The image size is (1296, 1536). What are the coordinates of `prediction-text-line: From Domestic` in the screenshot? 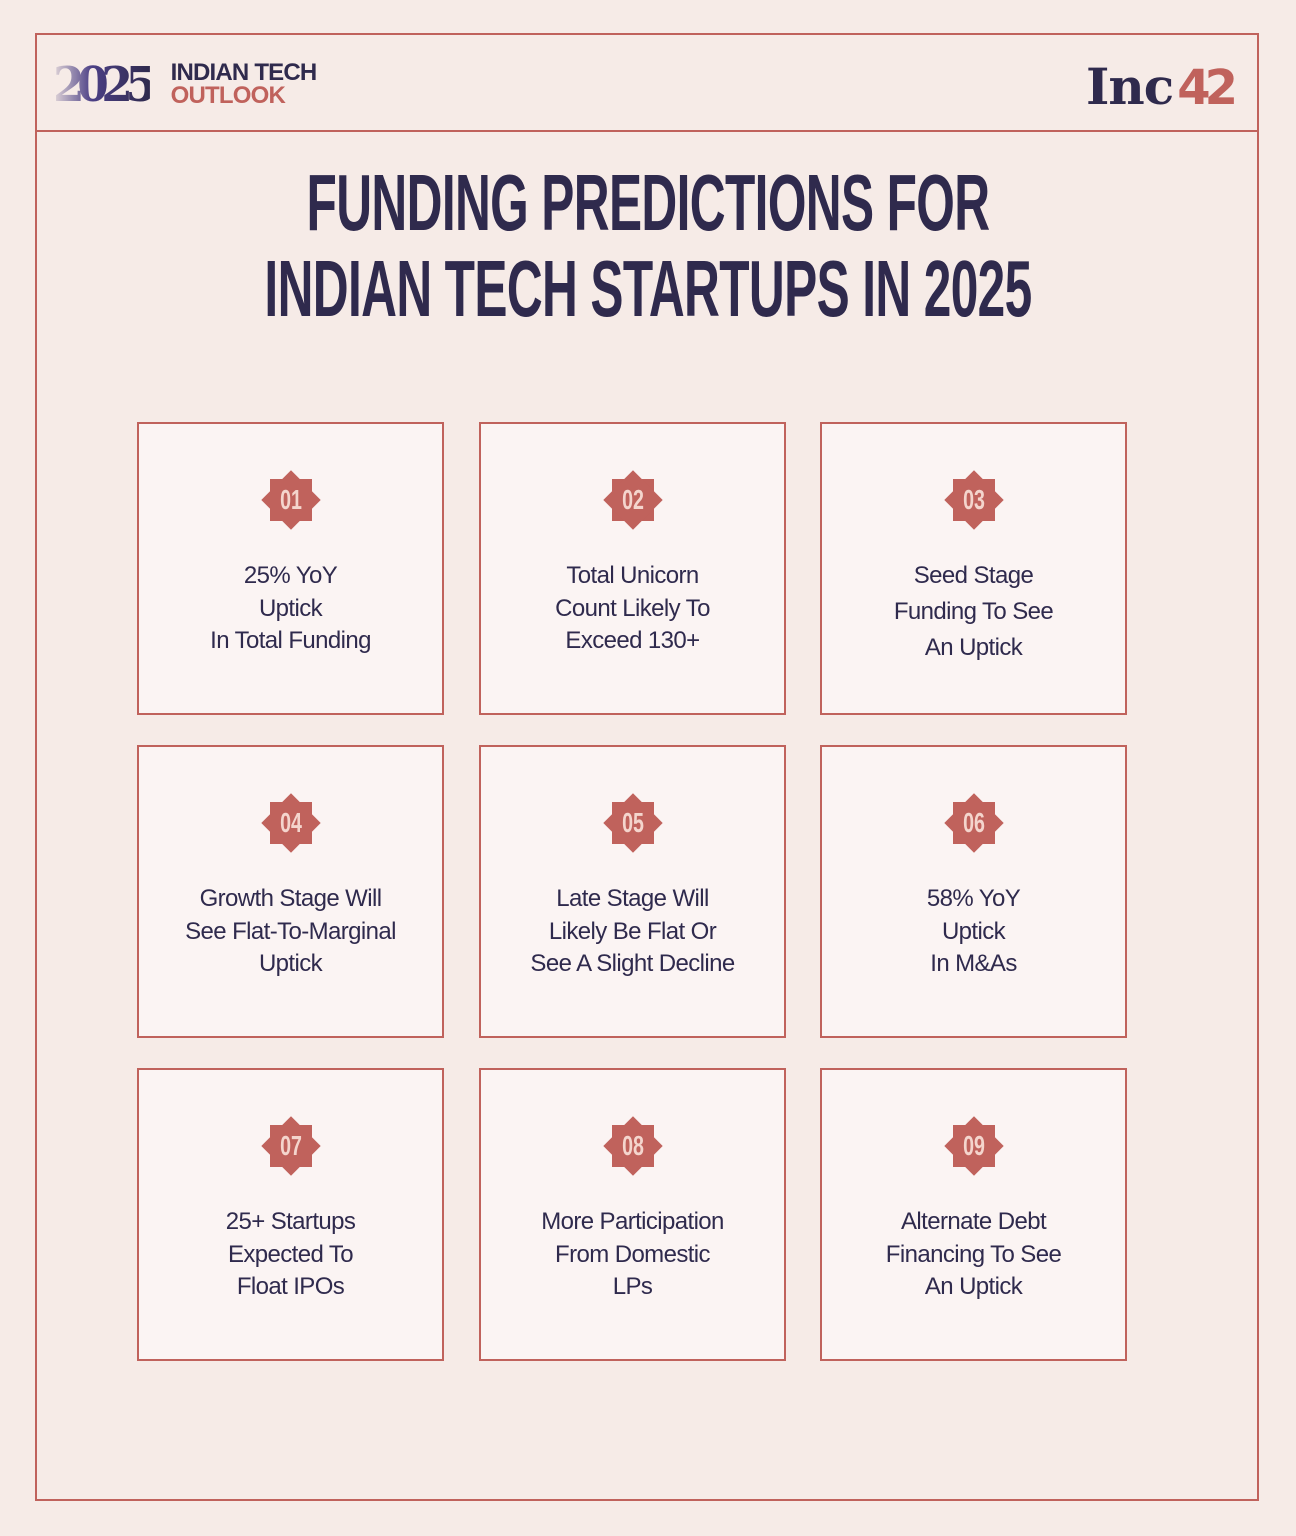 It's located at (632, 1254).